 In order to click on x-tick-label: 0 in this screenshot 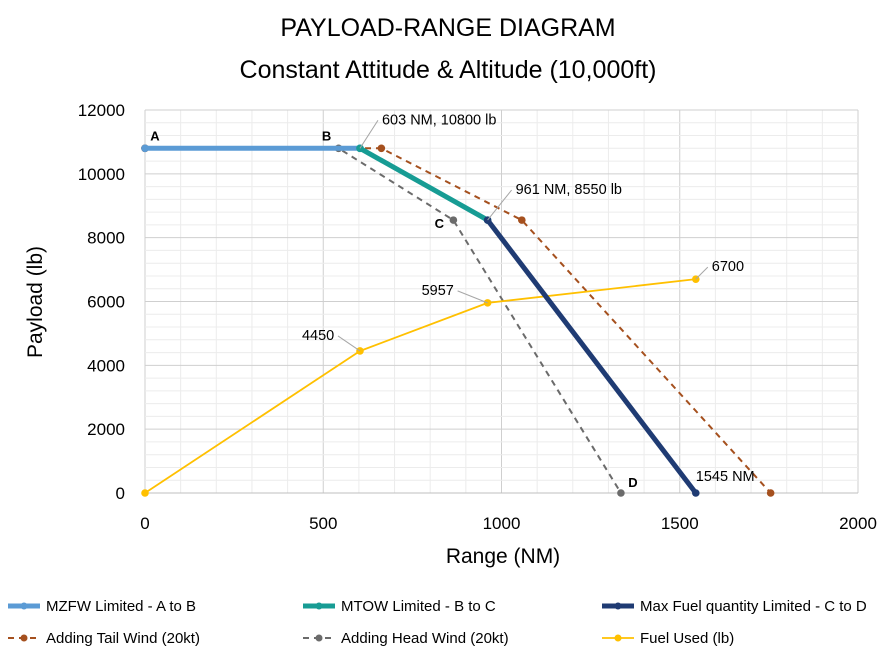, I will do `click(144, 523)`.